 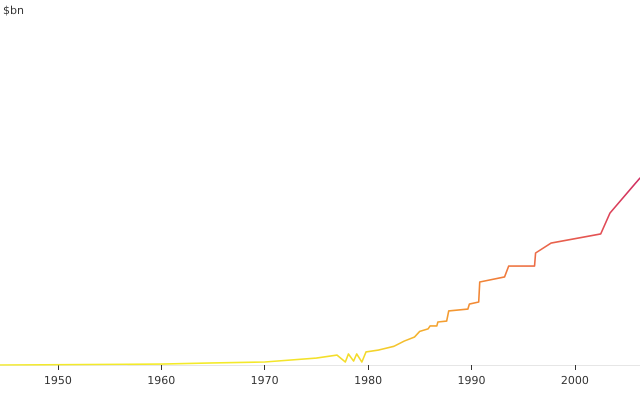 What do you see at coordinates (58, 380) in the screenshot?
I see `x-tick-label: 1950` at bounding box center [58, 380].